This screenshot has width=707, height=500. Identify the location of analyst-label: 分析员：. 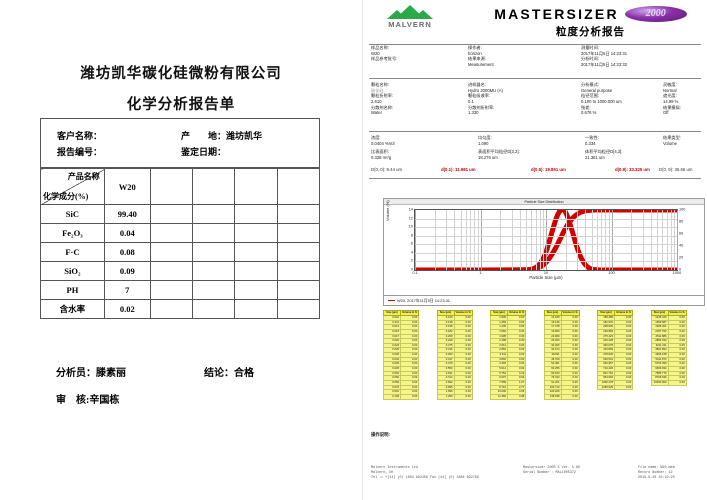
(76, 373).